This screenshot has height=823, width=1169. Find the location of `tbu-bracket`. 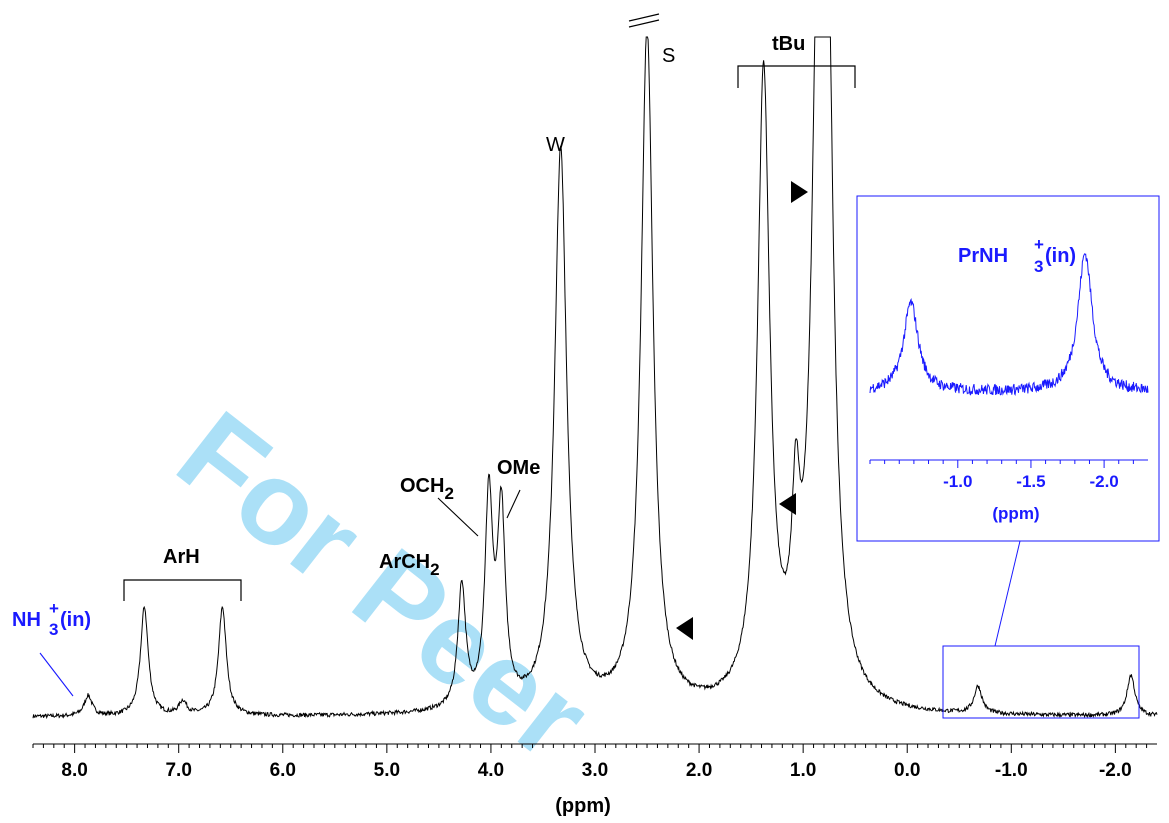

tbu-bracket is located at coordinates (796, 76).